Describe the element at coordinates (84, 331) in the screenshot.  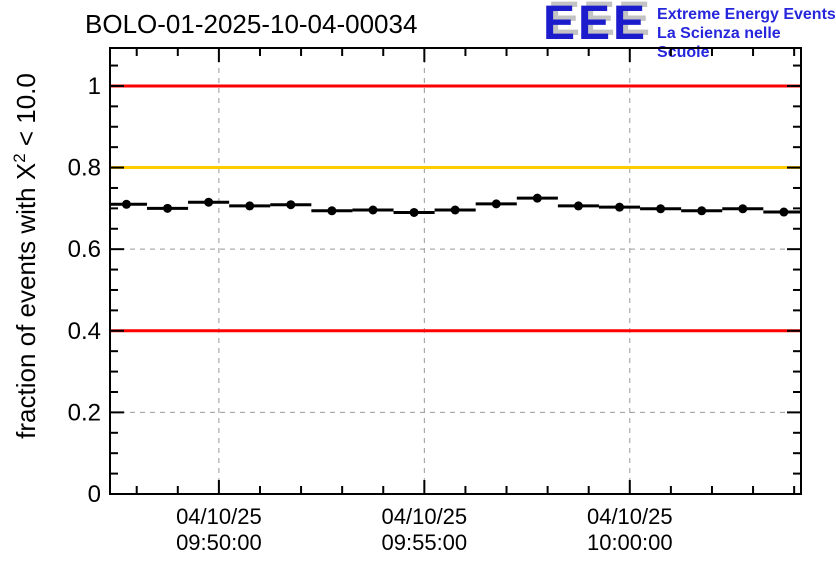
I see `y-tick-label: 0.4` at that location.